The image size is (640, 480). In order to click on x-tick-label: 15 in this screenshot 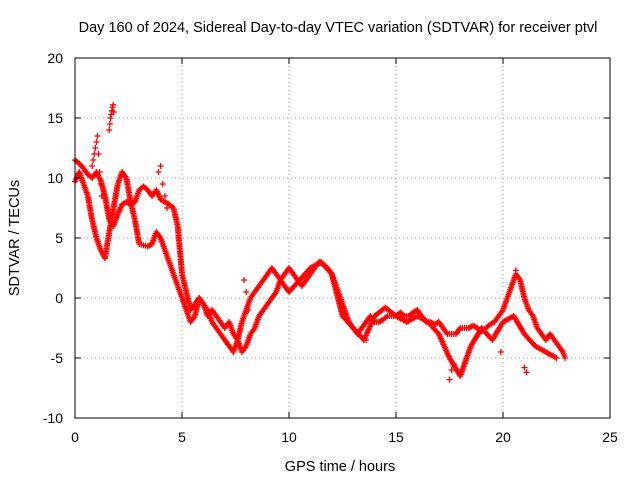, I will do `click(396, 437)`.